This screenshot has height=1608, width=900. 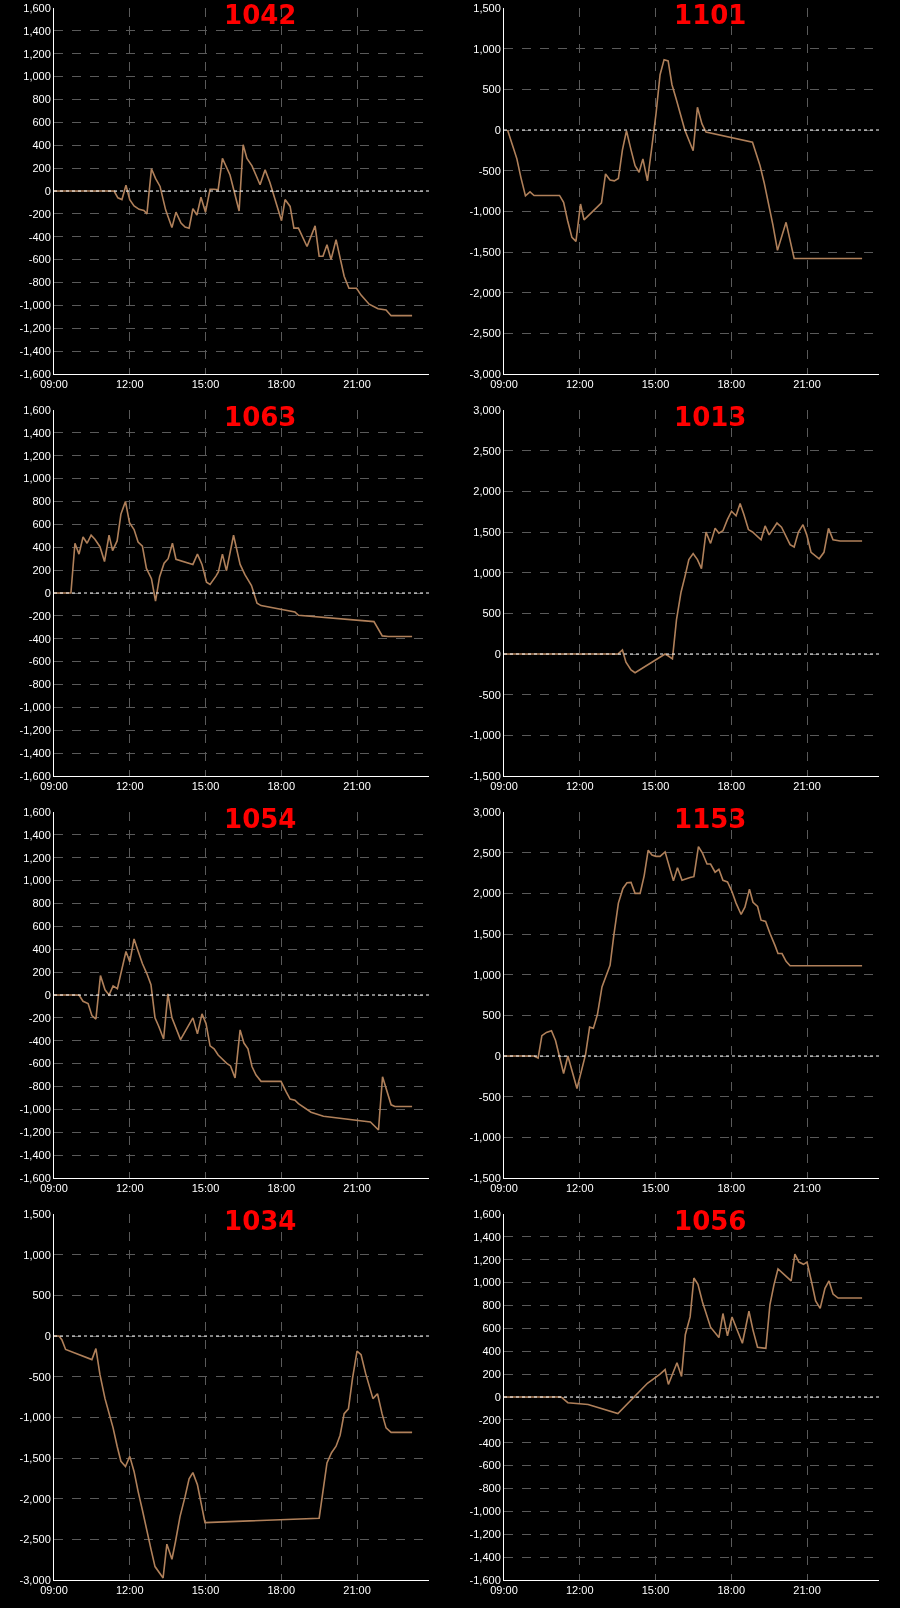 What do you see at coordinates (35, 328) in the screenshot?
I see `y-tick-label: -1,200` at bounding box center [35, 328].